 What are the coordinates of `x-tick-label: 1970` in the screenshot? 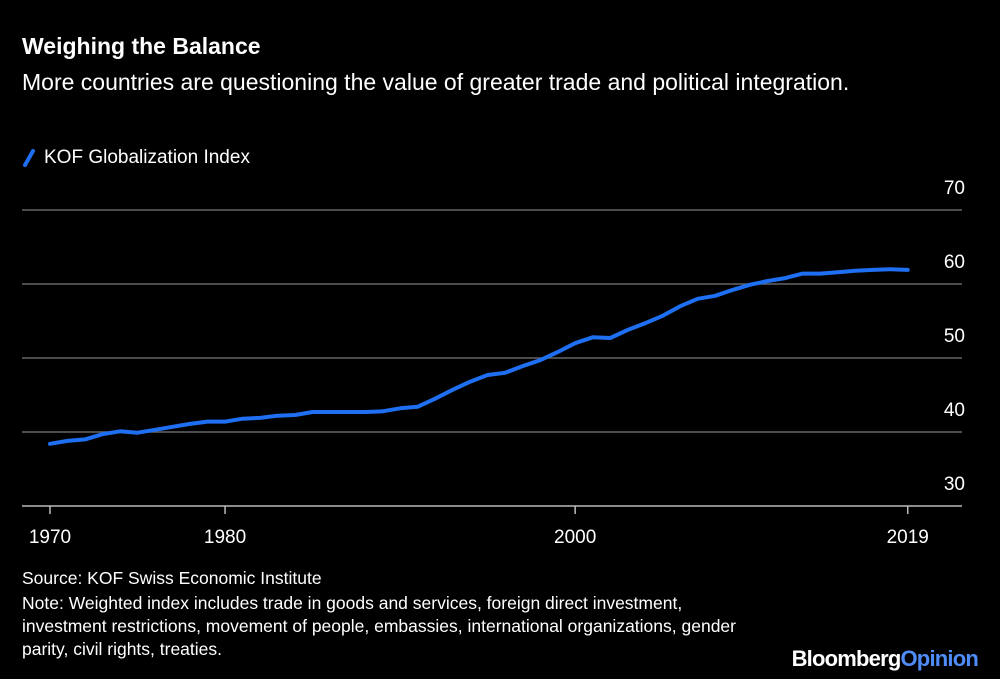 It's located at (50, 537).